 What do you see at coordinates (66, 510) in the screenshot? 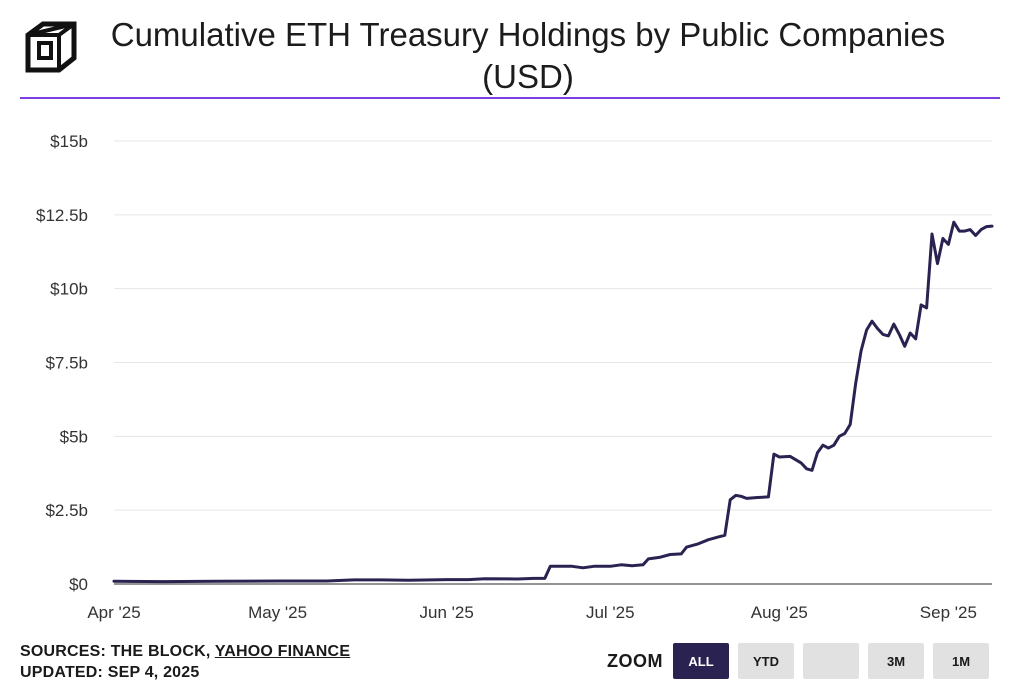
I see `y-tick-label: $2.5b` at bounding box center [66, 510].